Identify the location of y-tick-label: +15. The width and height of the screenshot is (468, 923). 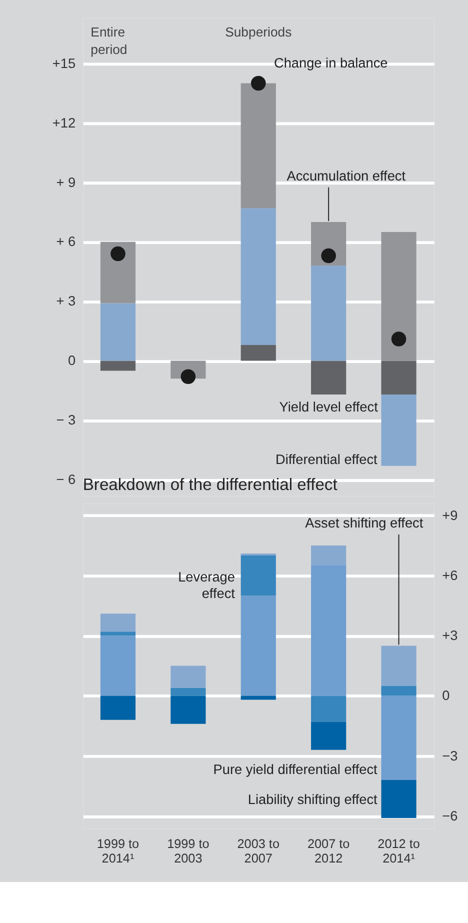
(64, 63).